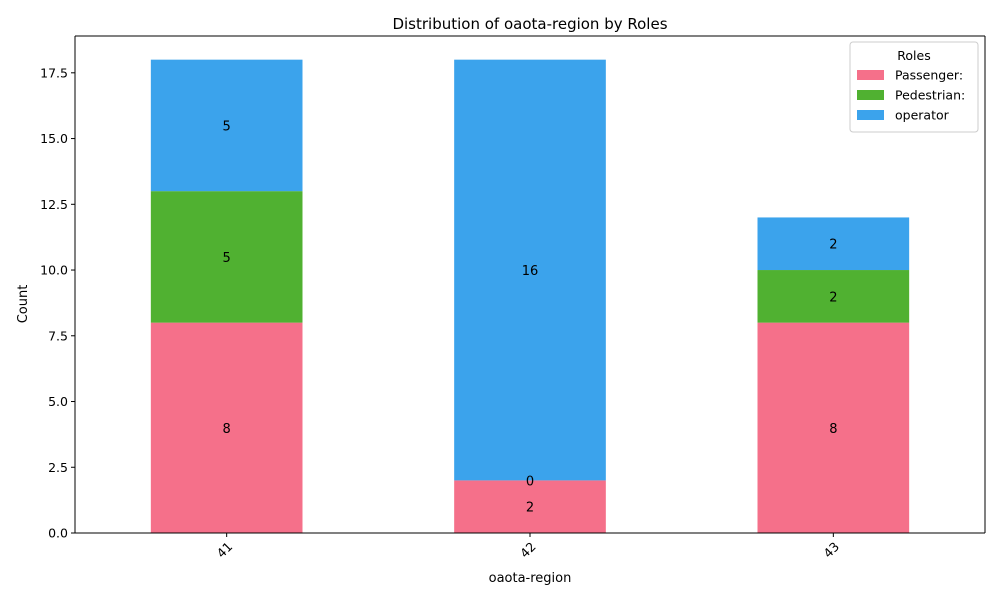  What do you see at coordinates (913, 55) in the screenshot?
I see `legend-title: Roles` at bounding box center [913, 55].